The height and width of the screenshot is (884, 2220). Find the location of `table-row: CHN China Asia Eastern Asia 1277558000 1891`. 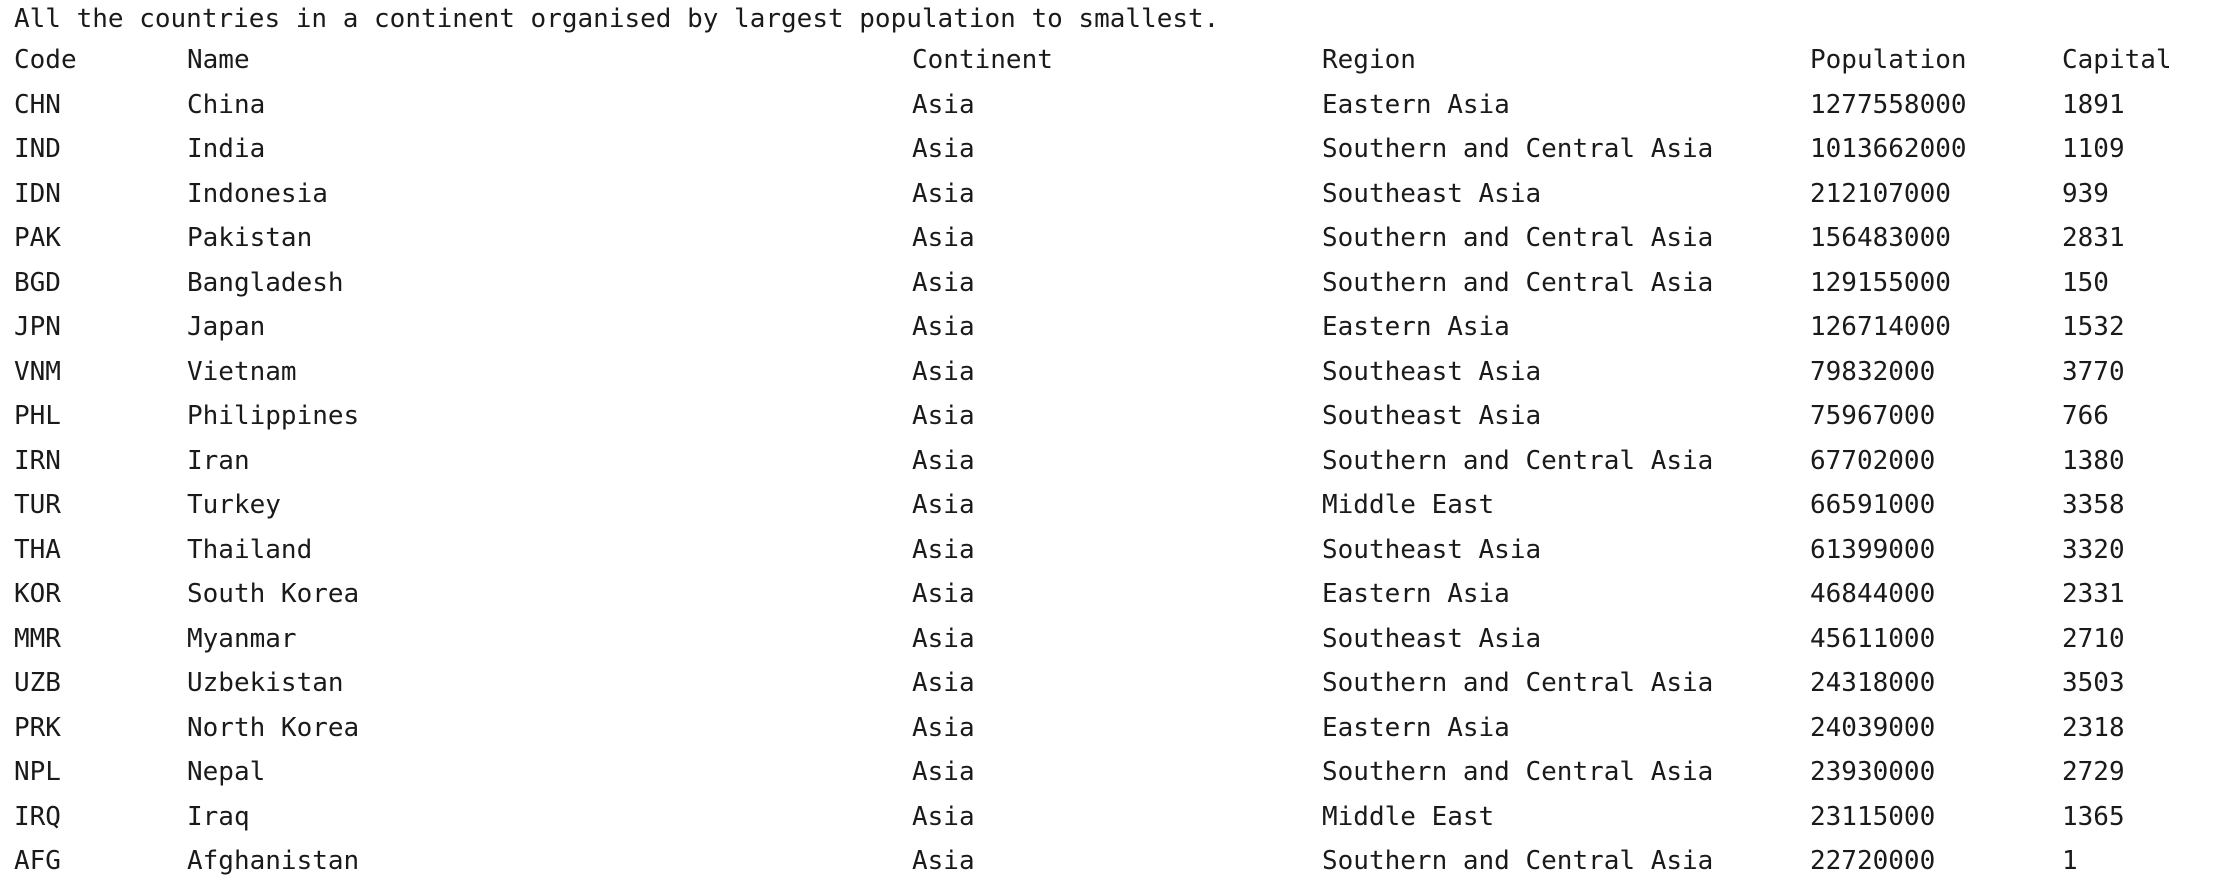

table-row: CHN China Asia Eastern Asia 1277558000 1891 is located at coordinates (1109, 105).